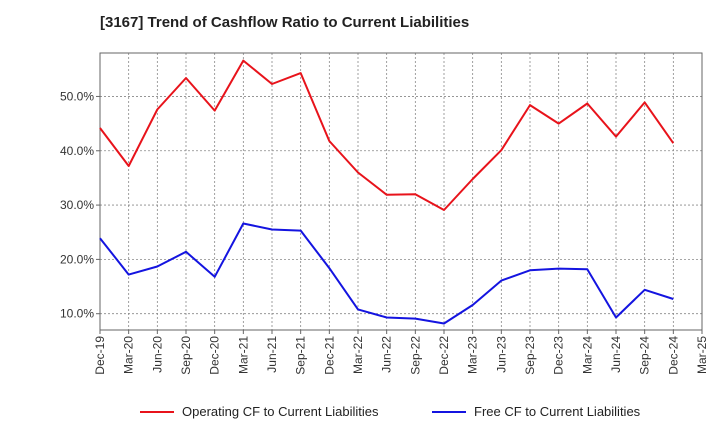 This screenshot has width=720, height=440. Describe the element at coordinates (616, 354) in the screenshot. I see `x-tick-label: Jun-24` at that location.